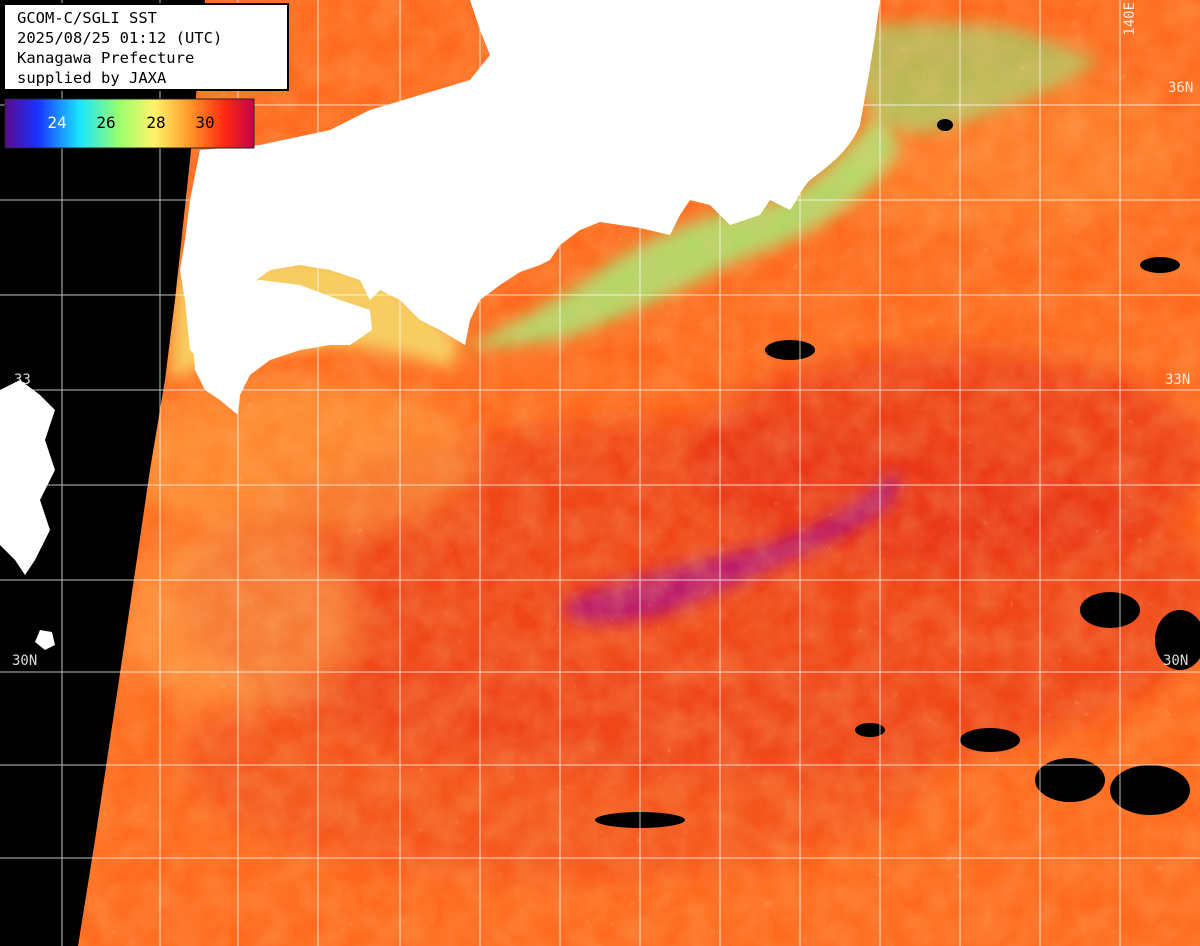 The width and height of the screenshot is (1200, 946). What do you see at coordinates (1181, 88) in the screenshot?
I see `lat-label-36n-right: 36N` at bounding box center [1181, 88].